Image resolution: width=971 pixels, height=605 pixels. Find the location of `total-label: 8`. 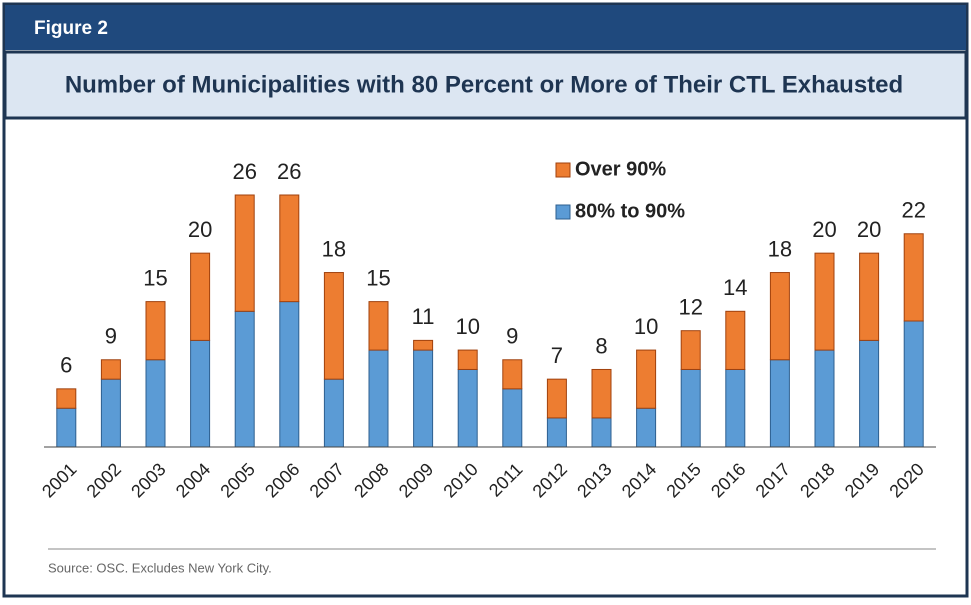

total-label: 8 is located at coordinates (601, 345).